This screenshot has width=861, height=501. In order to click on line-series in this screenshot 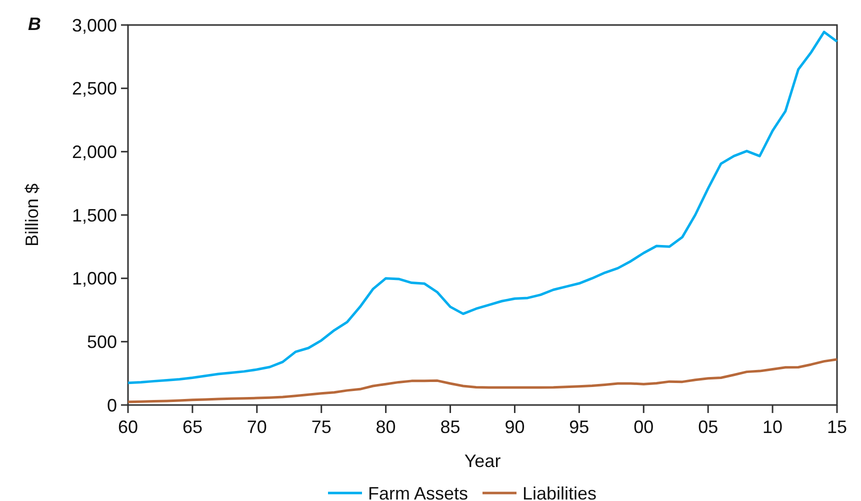, I will do `click(482, 381)`.